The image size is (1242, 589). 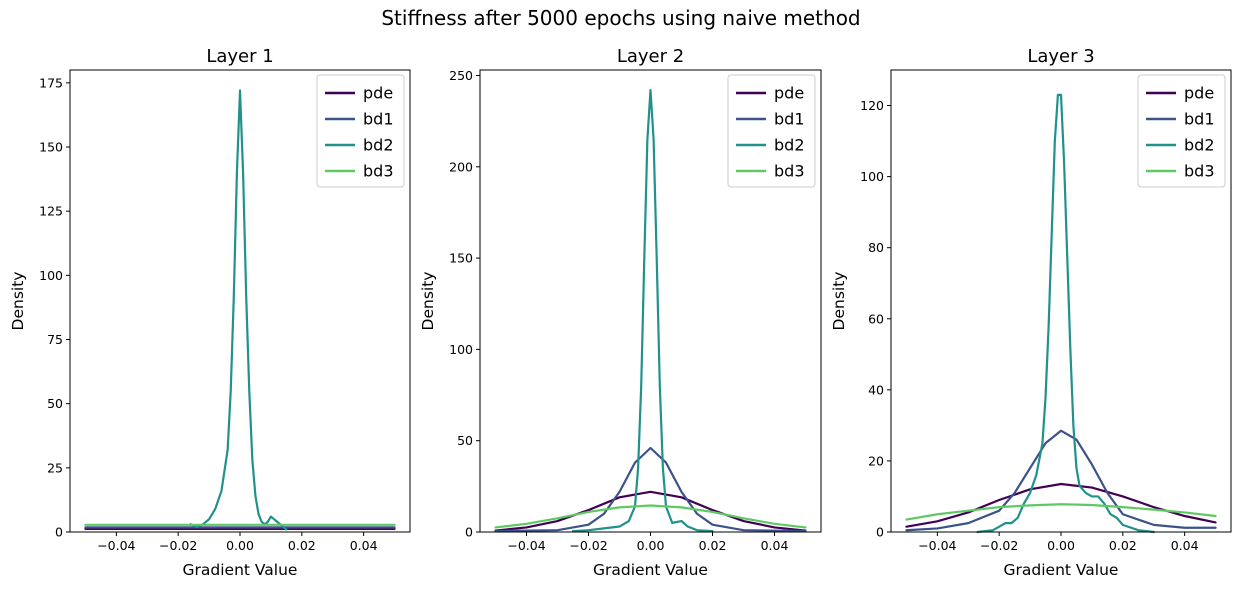 I want to click on panel-3-legend-label-bd2: bd2, so click(x=1199, y=145).